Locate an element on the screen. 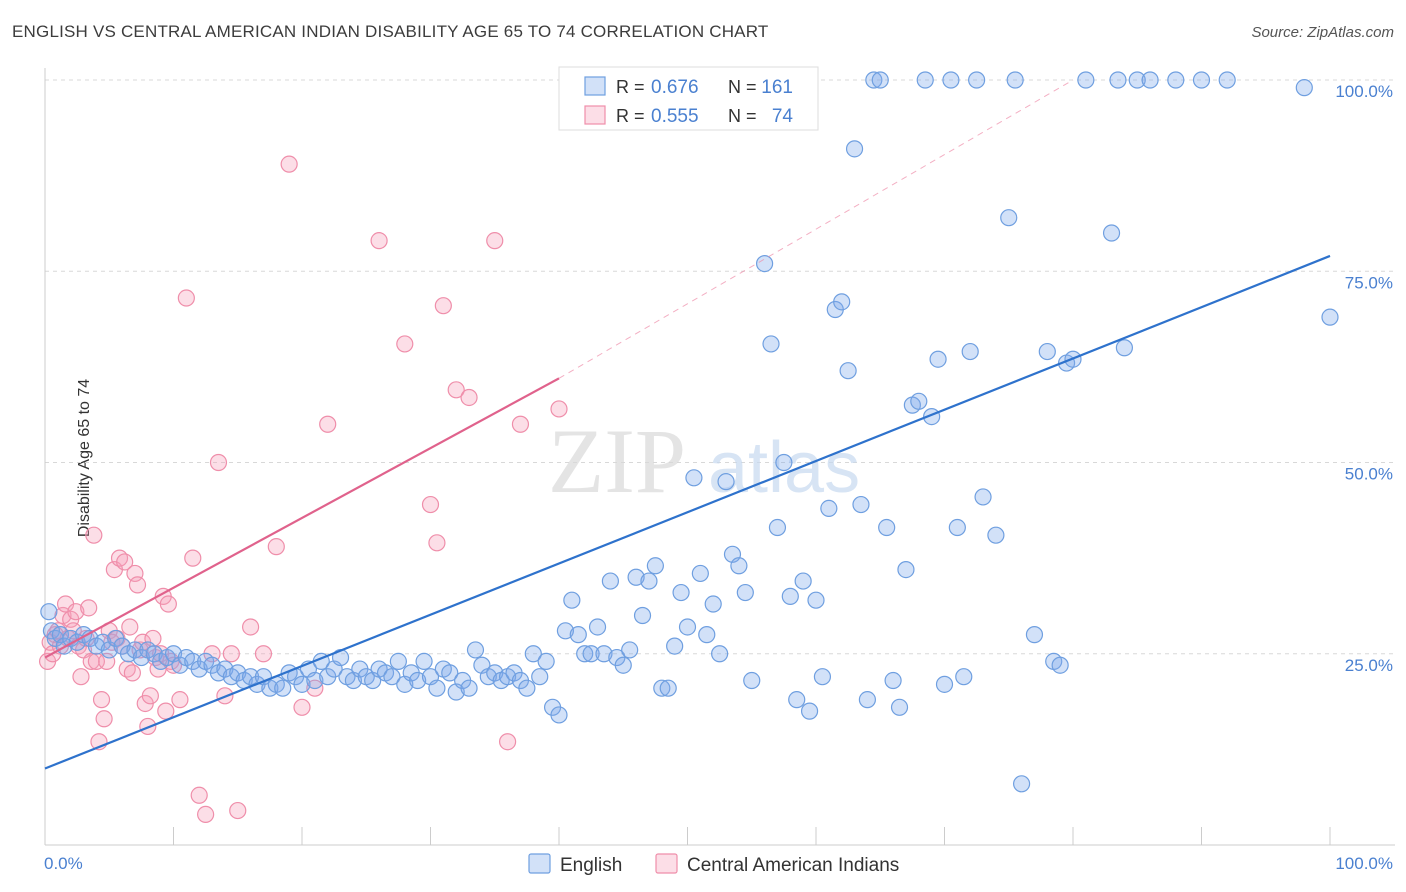  legend-label-english: English is located at coordinates (591, 865).